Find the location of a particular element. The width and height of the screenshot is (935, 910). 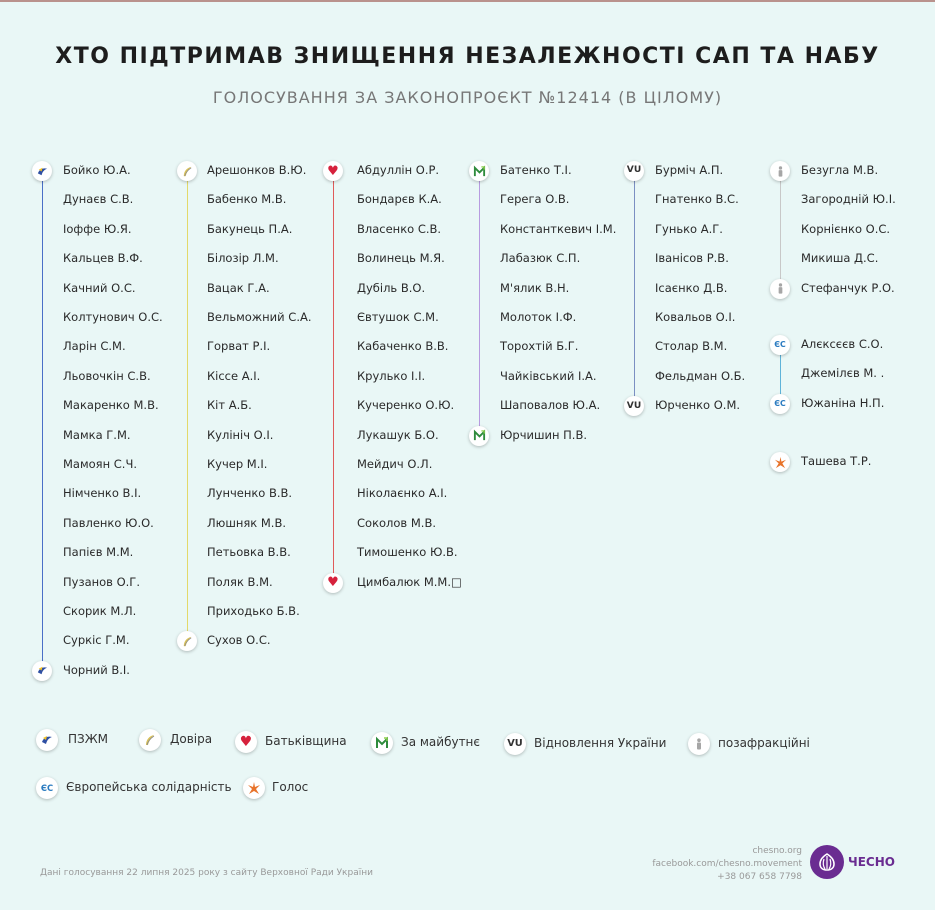

deputy-name: Абдуллін О.Р. is located at coordinates (398, 170).